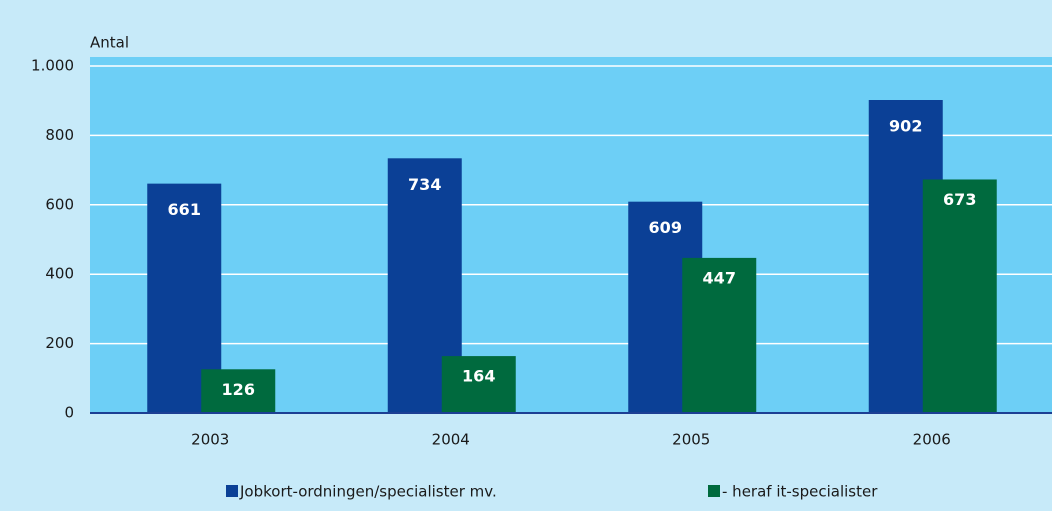 The width and height of the screenshot is (1052, 511). I want to click on y-tick-label: 1.000, so click(52, 66).